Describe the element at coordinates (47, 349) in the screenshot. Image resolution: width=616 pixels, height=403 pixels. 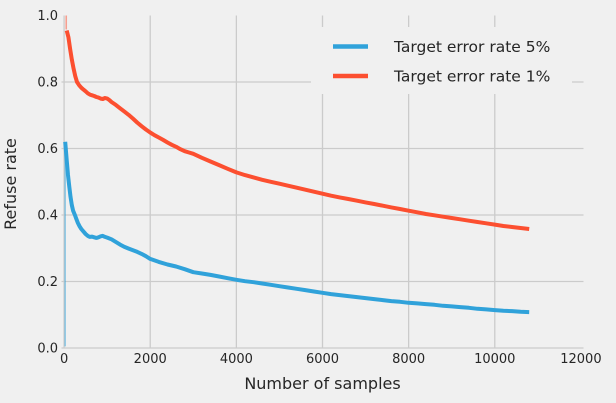
I see `y-tick-label: 0.0` at that location.